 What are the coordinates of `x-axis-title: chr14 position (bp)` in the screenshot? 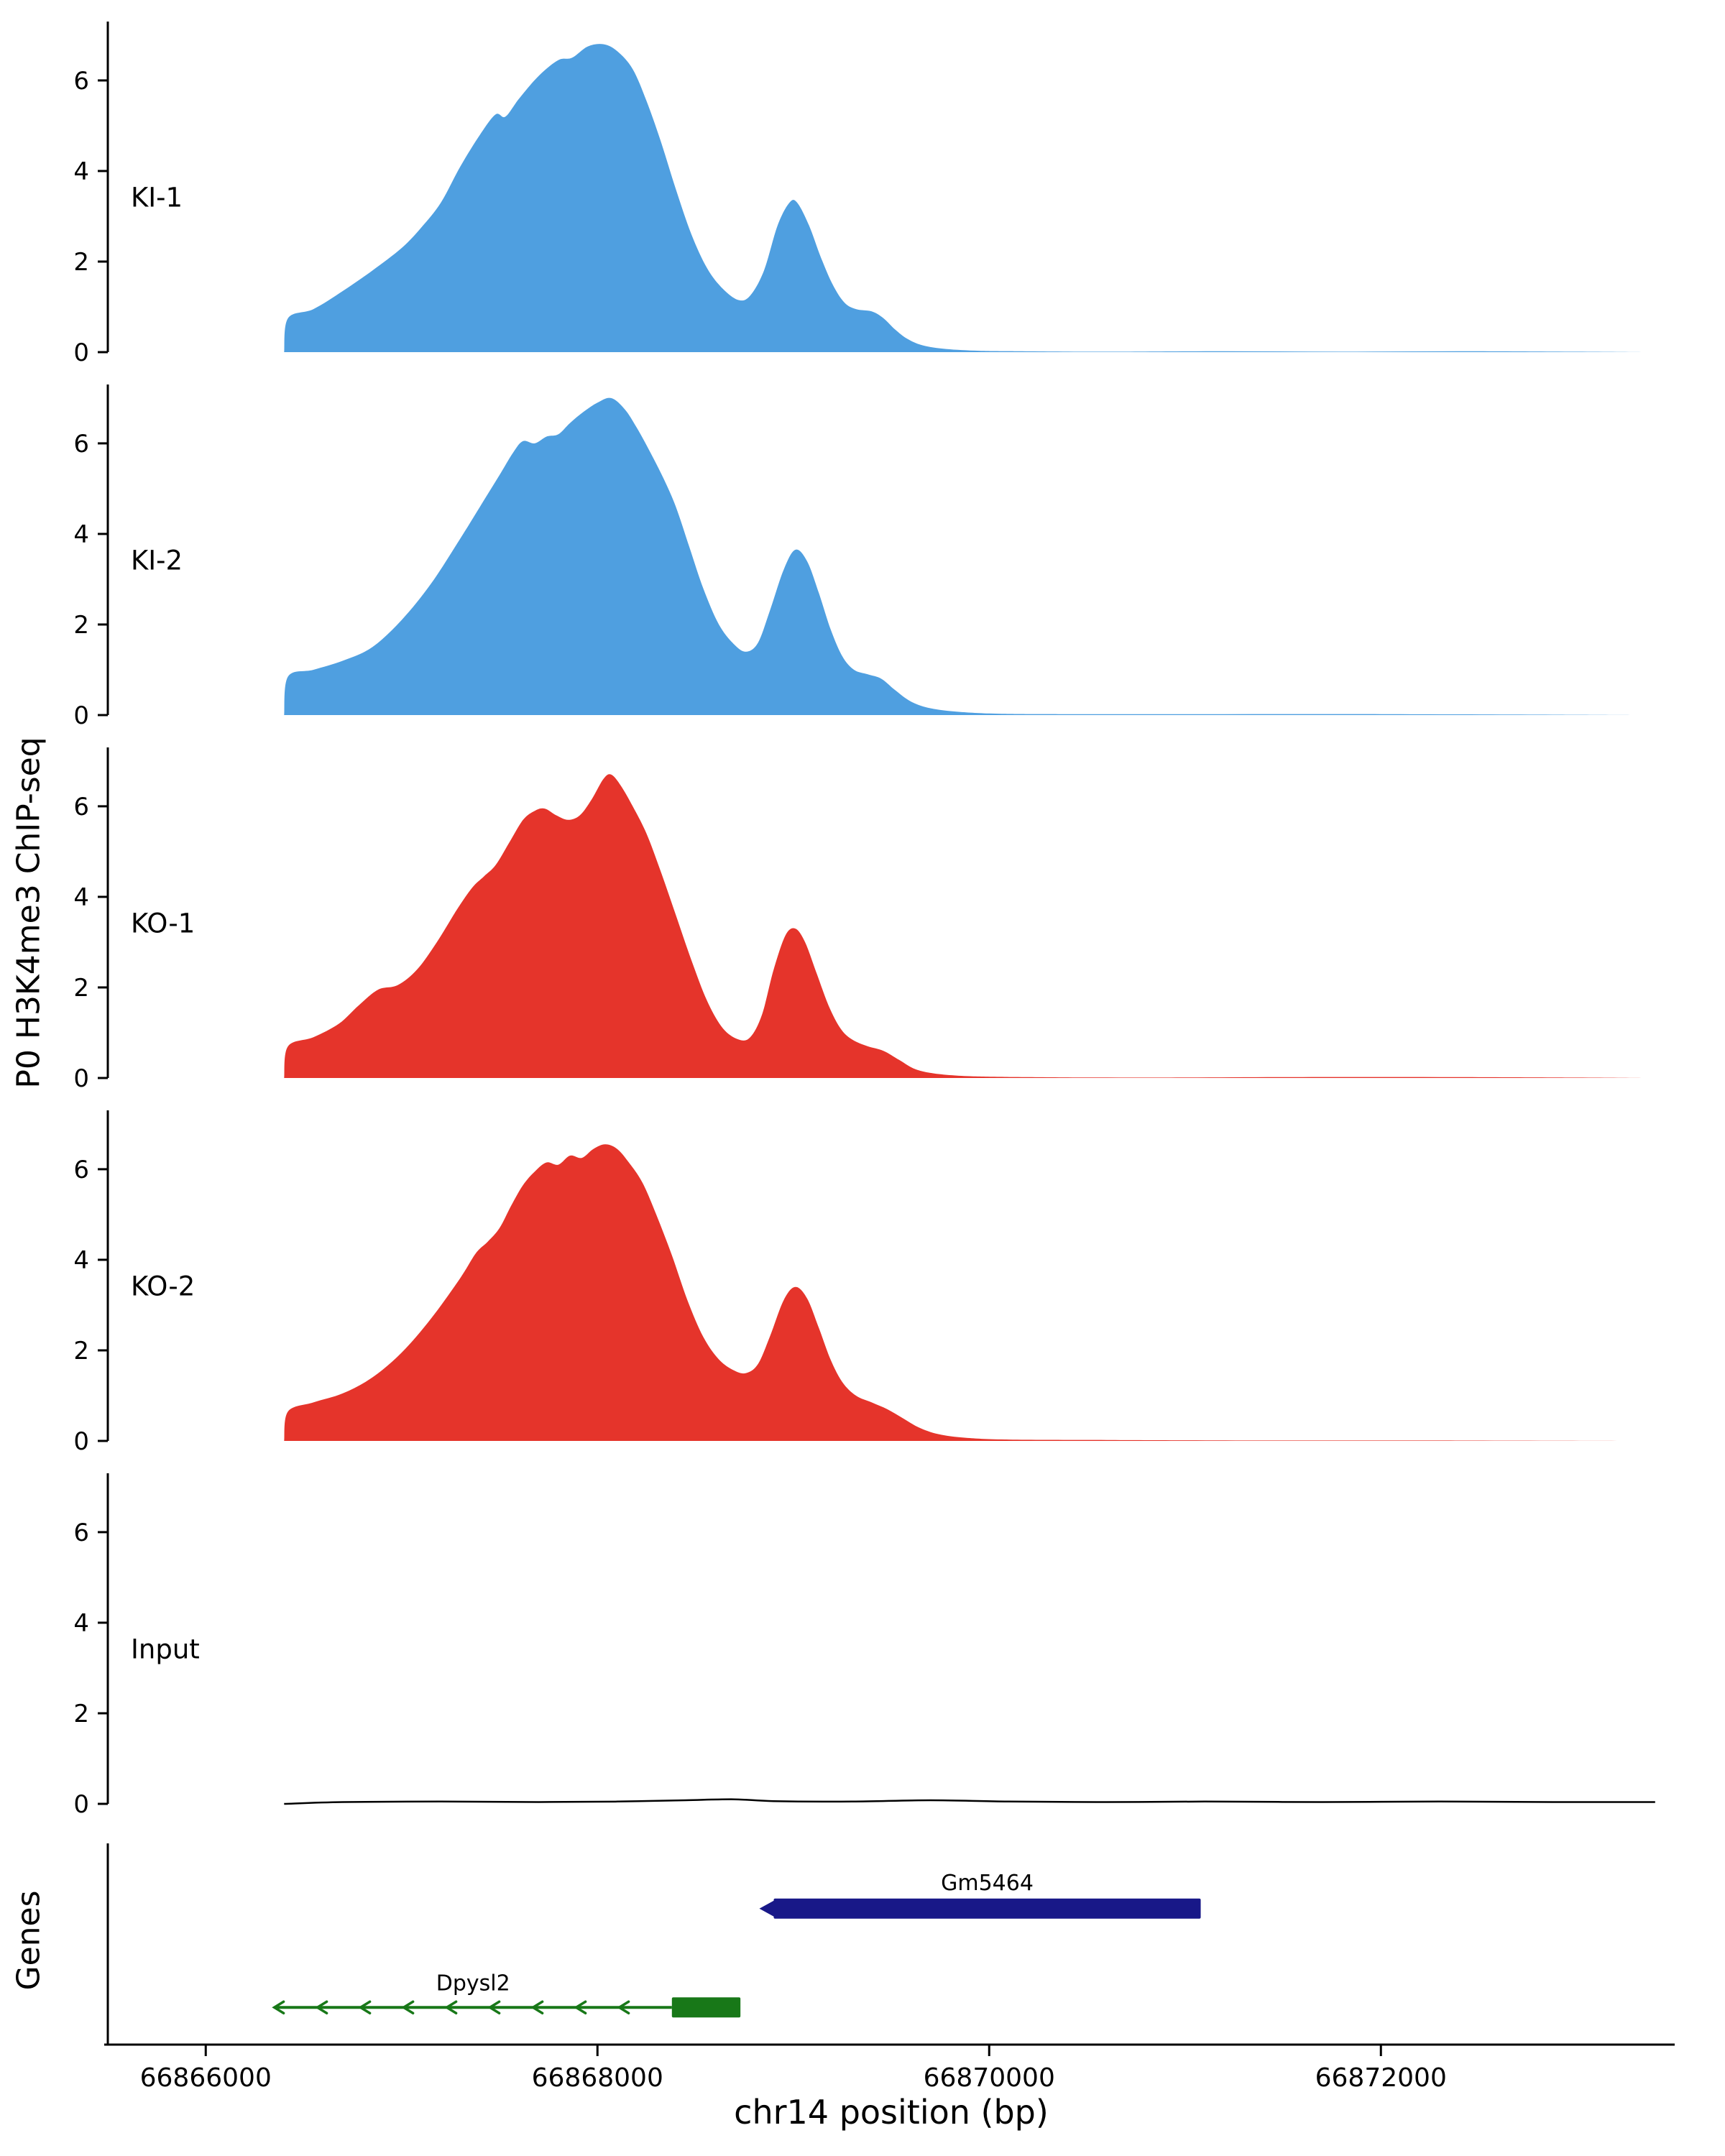 It's located at (891, 2112).